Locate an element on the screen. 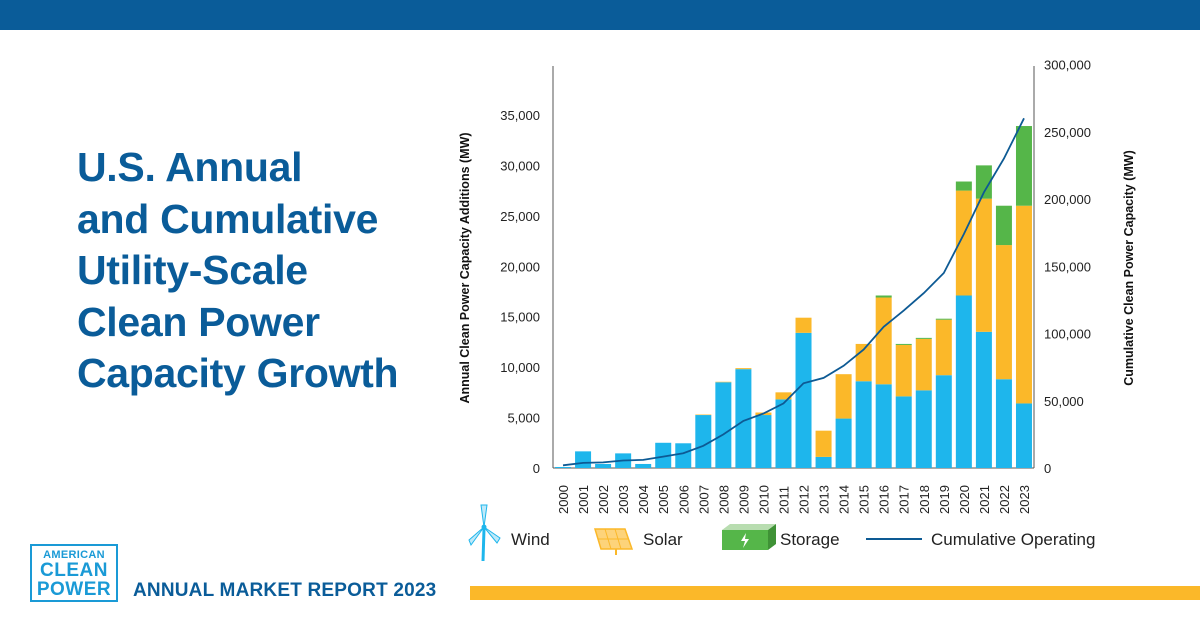 This screenshot has width=1200, height=629. logo-line: CLEAN is located at coordinates (74, 570).